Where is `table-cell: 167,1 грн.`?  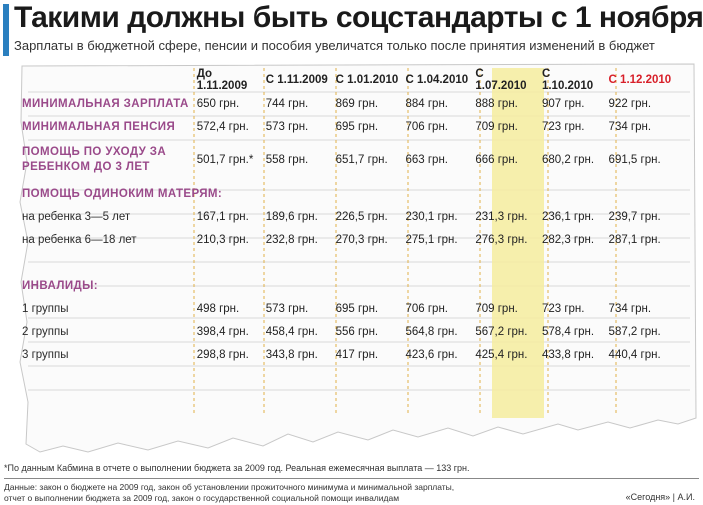
table-cell: 167,1 грн. is located at coordinates (222, 216).